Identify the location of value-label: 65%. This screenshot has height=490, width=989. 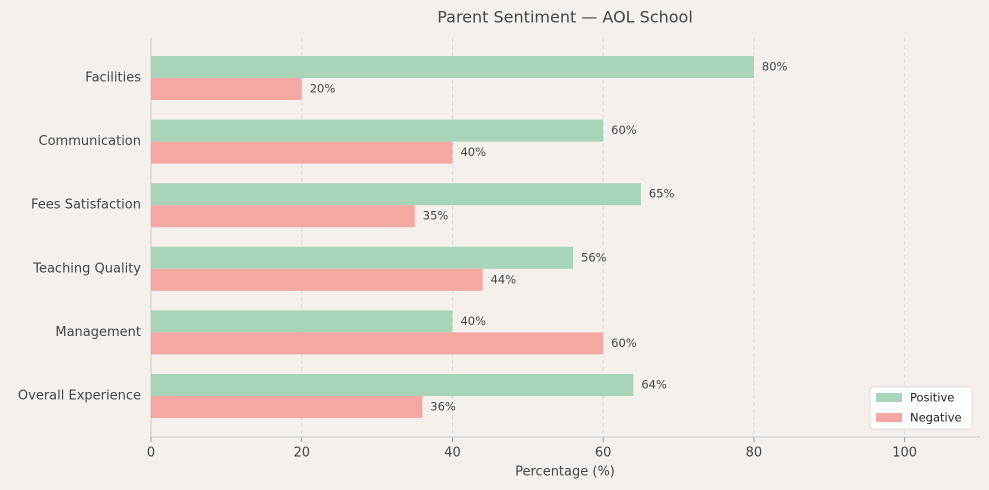
(662, 194).